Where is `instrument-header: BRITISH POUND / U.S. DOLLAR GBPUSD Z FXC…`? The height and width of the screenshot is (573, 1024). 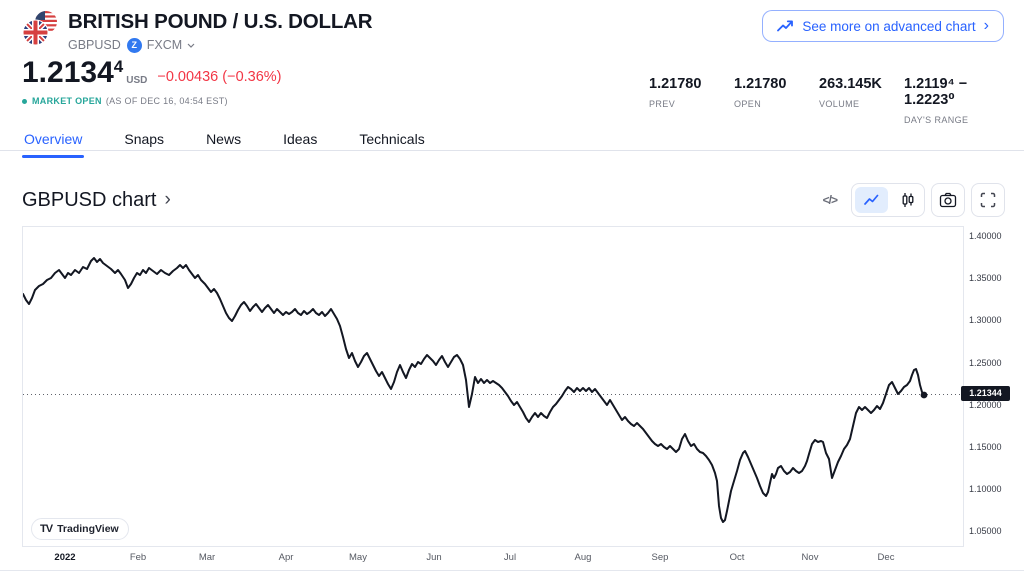
instrument-header: BRITISH POUND / U.S. DOLLAR GBPUSD Z FXC… is located at coordinates (197, 31).